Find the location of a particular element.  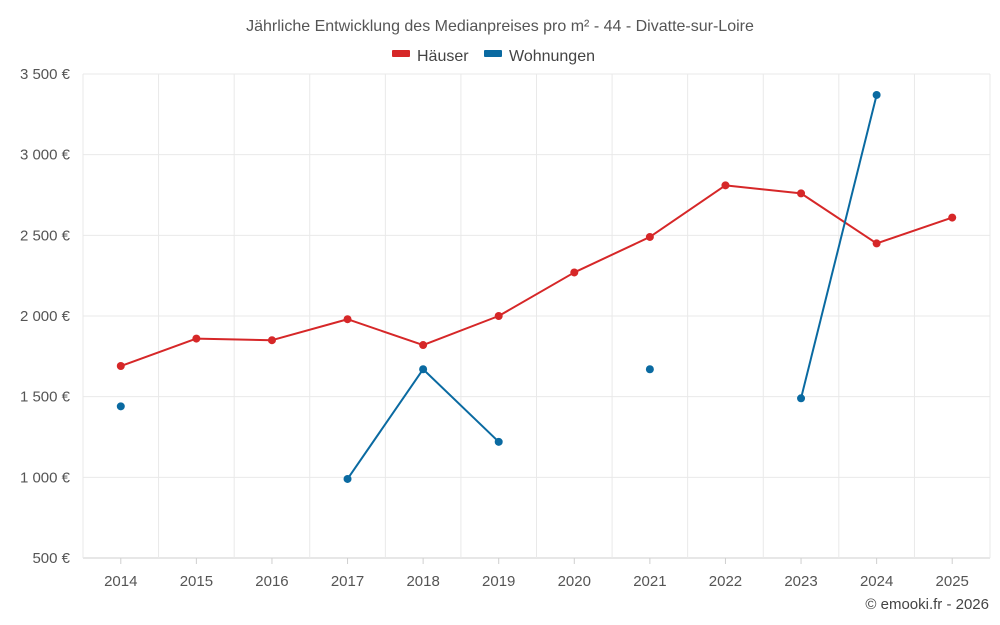

y-tick-label: 500 € is located at coordinates (51, 558).